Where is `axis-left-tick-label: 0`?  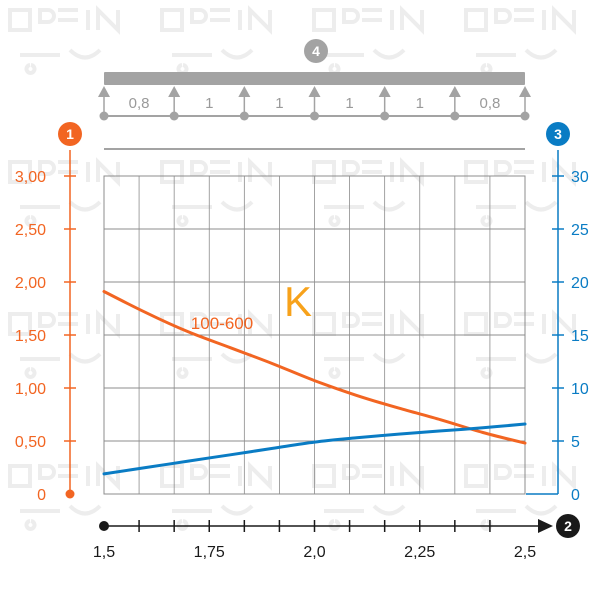 axis-left-tick-label: 0 is located at coordinates (41, 495).